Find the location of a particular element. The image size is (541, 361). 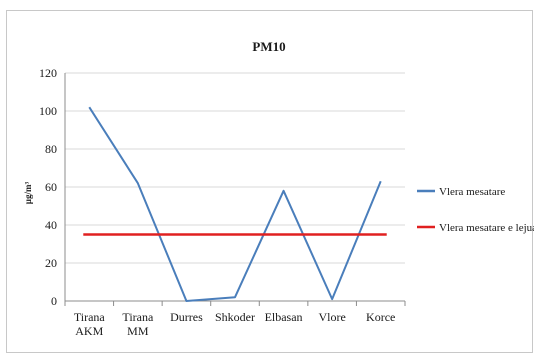

x-tick-label: Shkoder is located at coordinates (235, 317).